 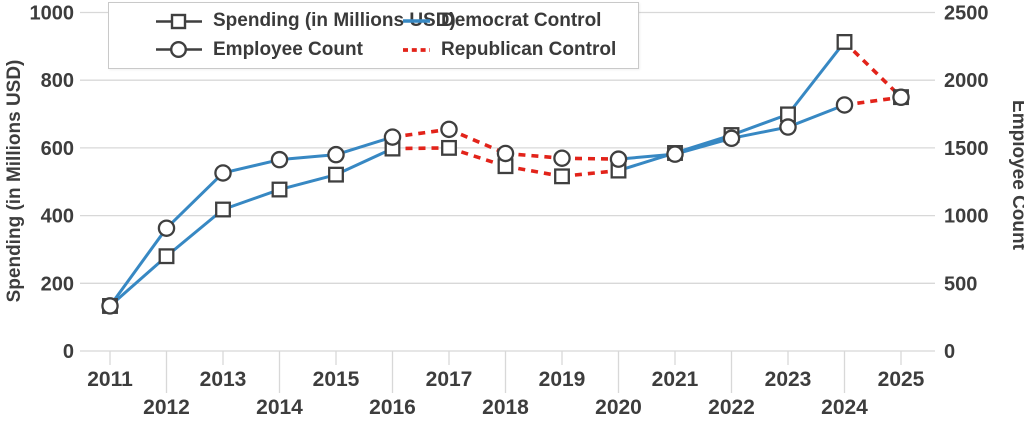 What do you see at coordinates (110, 379) in the screenshot?
I see `x-tick-label: 2011` at bounding box center [110, 379].